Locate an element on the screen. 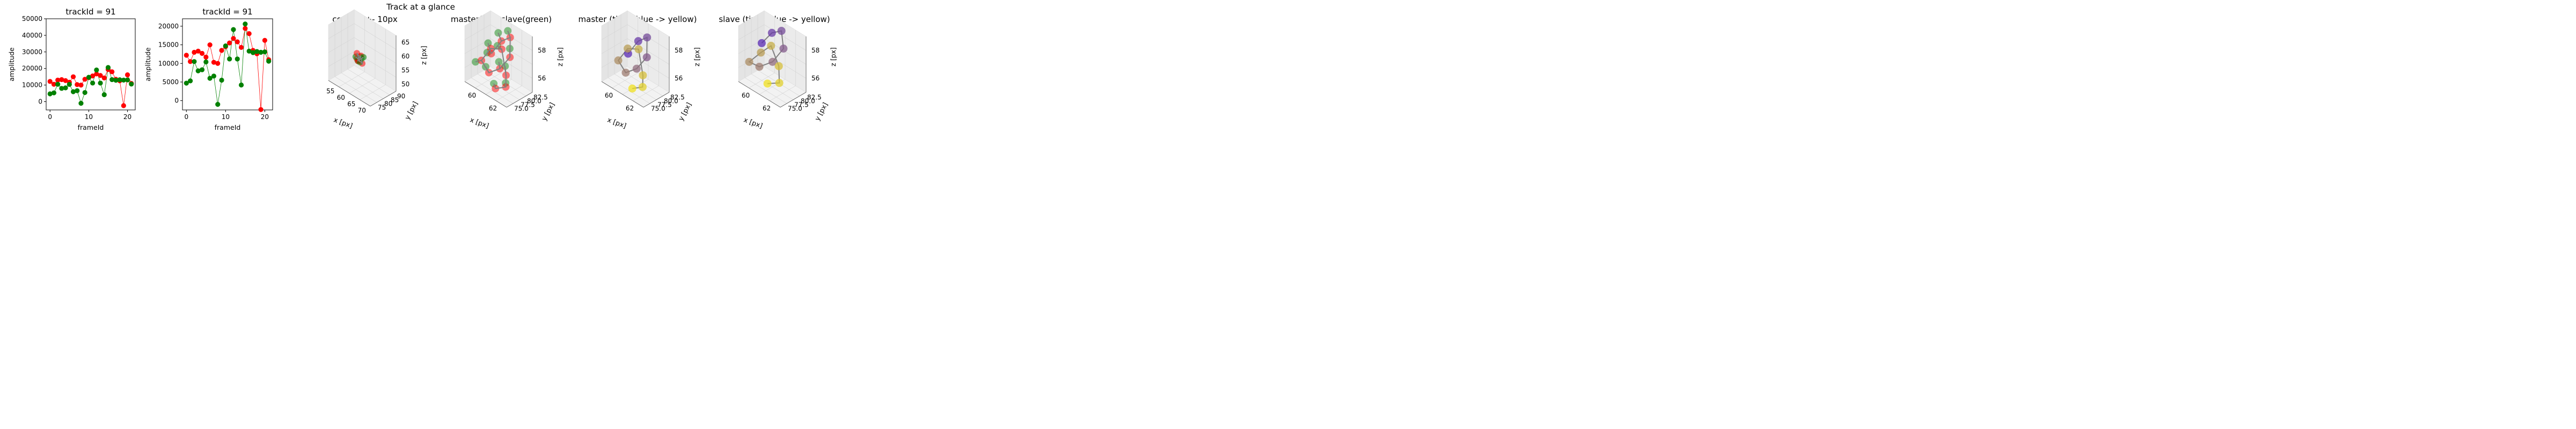 Image resolution: width=2576 pixels, height=429 pixels. track-line is located at coordinates (495, 63).